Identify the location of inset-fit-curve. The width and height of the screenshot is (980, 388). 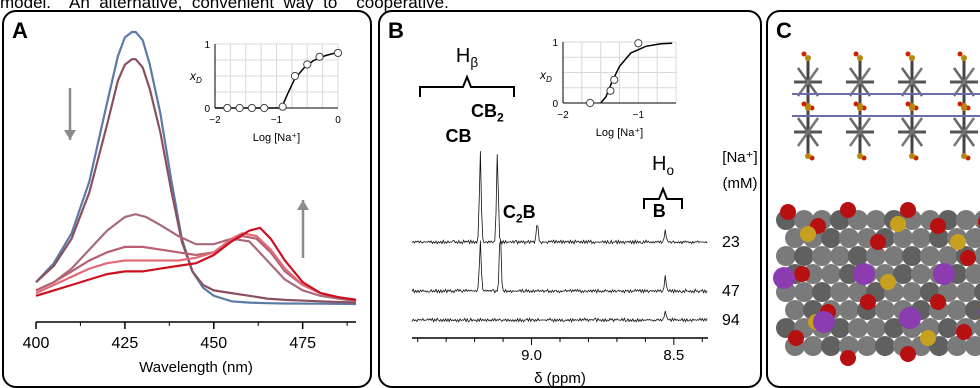
(636, 73).